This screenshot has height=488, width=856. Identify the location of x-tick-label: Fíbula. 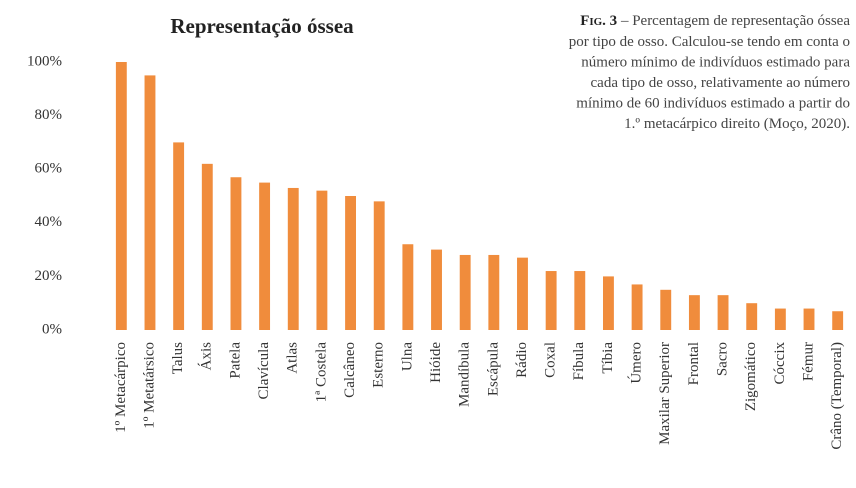
(579, 361).